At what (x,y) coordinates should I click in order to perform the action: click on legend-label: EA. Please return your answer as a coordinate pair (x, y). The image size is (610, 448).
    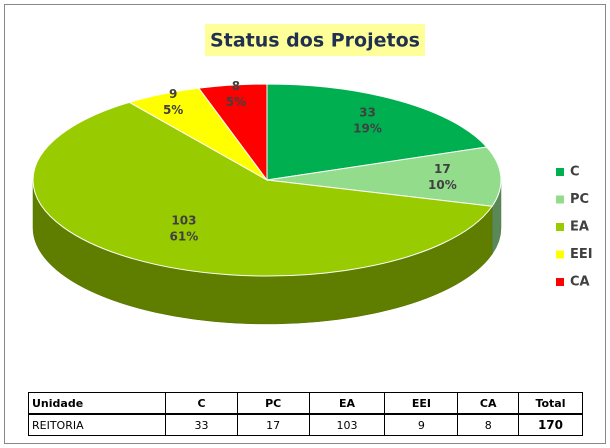
    Looking at the image, I should click on (579, 227).